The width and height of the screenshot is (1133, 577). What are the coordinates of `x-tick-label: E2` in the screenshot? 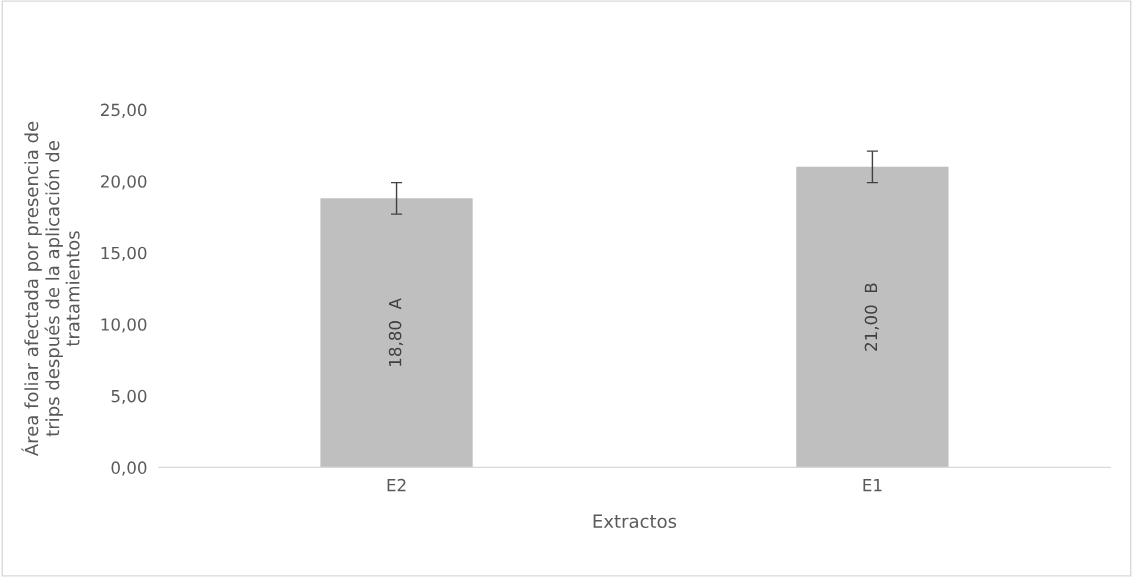 It's located at (396, 485).